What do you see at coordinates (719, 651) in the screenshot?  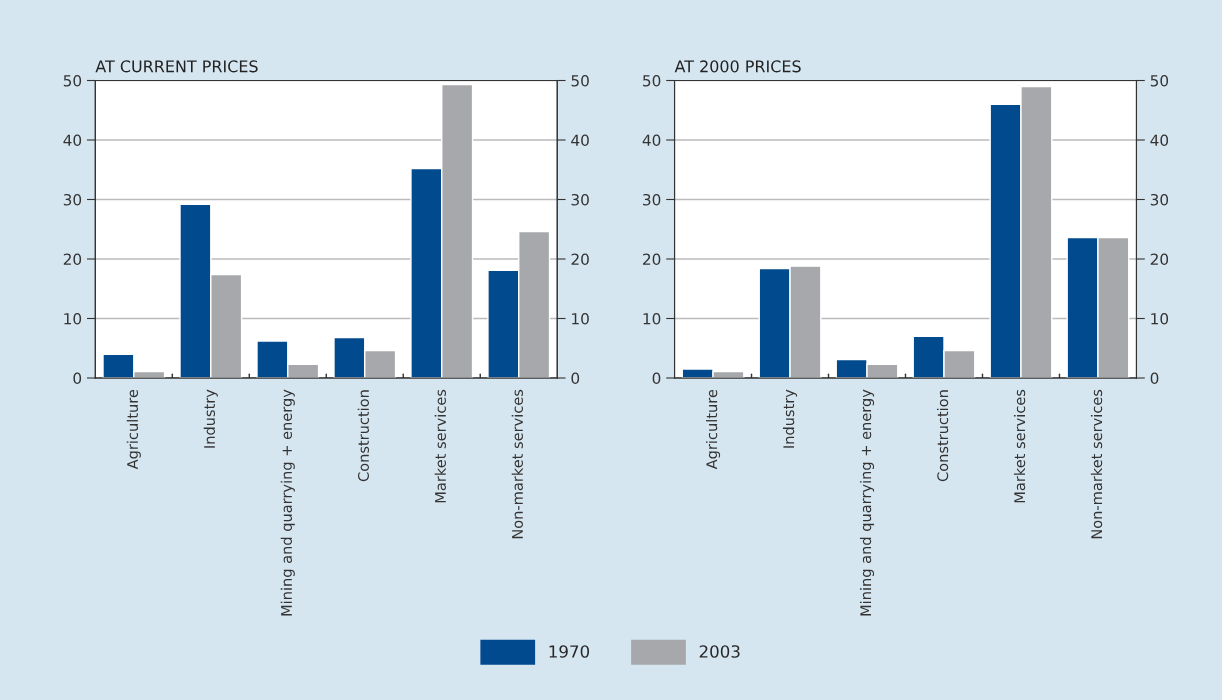 I see `legend-label: 2003` at bounding box center [719, 651].